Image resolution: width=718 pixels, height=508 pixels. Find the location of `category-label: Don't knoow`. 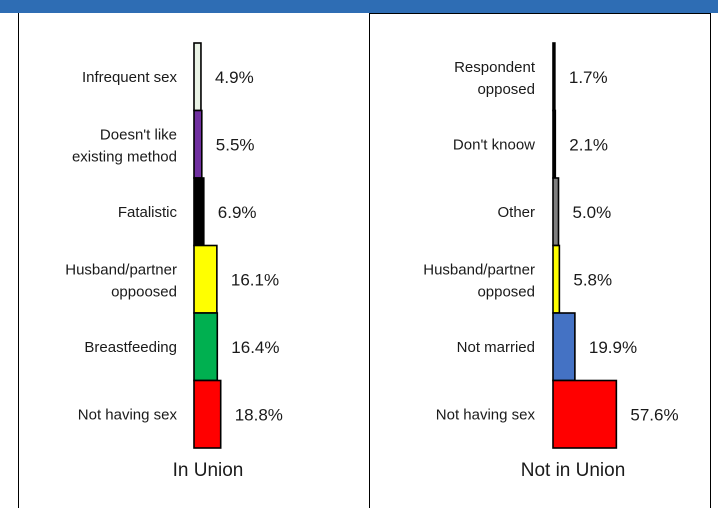

category-label: Don't knoow is located at coordinates (494, 144).